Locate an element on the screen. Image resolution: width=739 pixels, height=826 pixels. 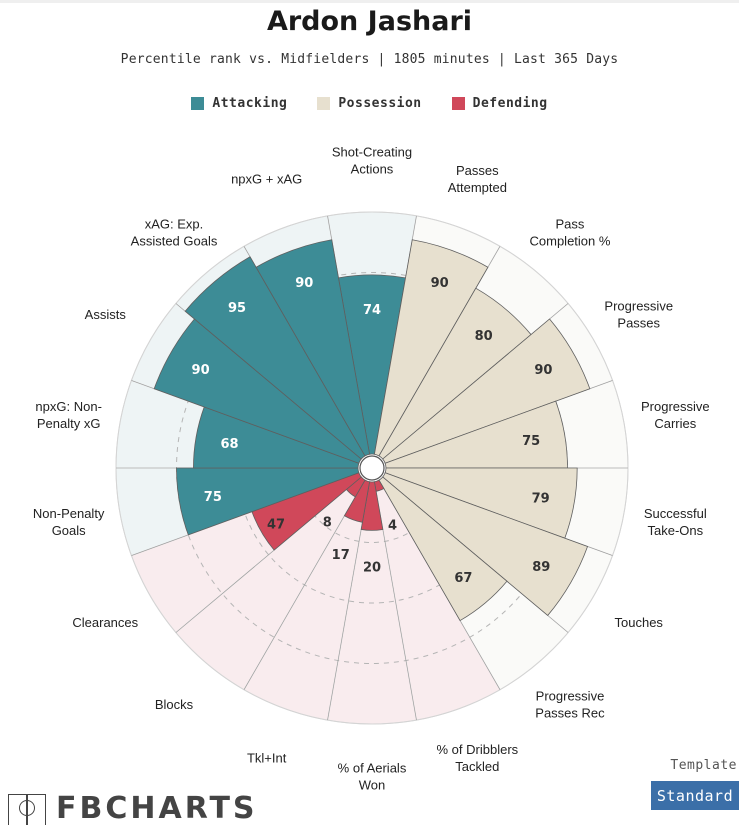
page-title: Ardon Jashari is located at coordinates (369, 21).